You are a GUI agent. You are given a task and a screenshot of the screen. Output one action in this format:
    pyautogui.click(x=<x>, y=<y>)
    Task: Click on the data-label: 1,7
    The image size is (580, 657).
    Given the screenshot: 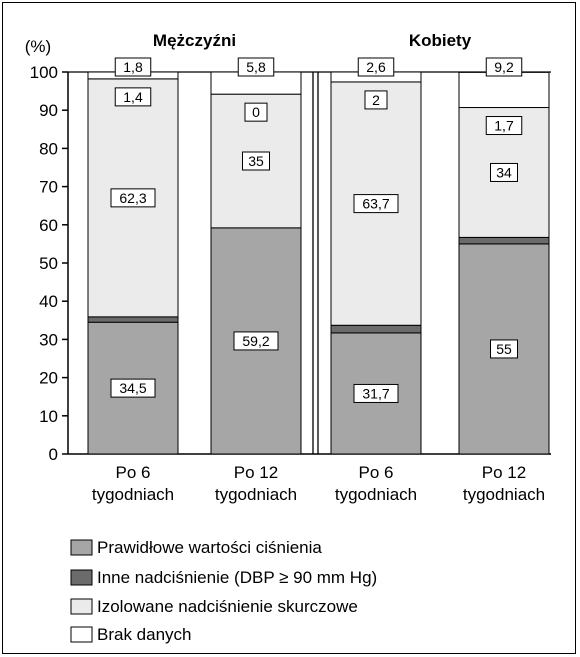 What is the action you would take?
    pyautogui.click(x=504, y=126)
    